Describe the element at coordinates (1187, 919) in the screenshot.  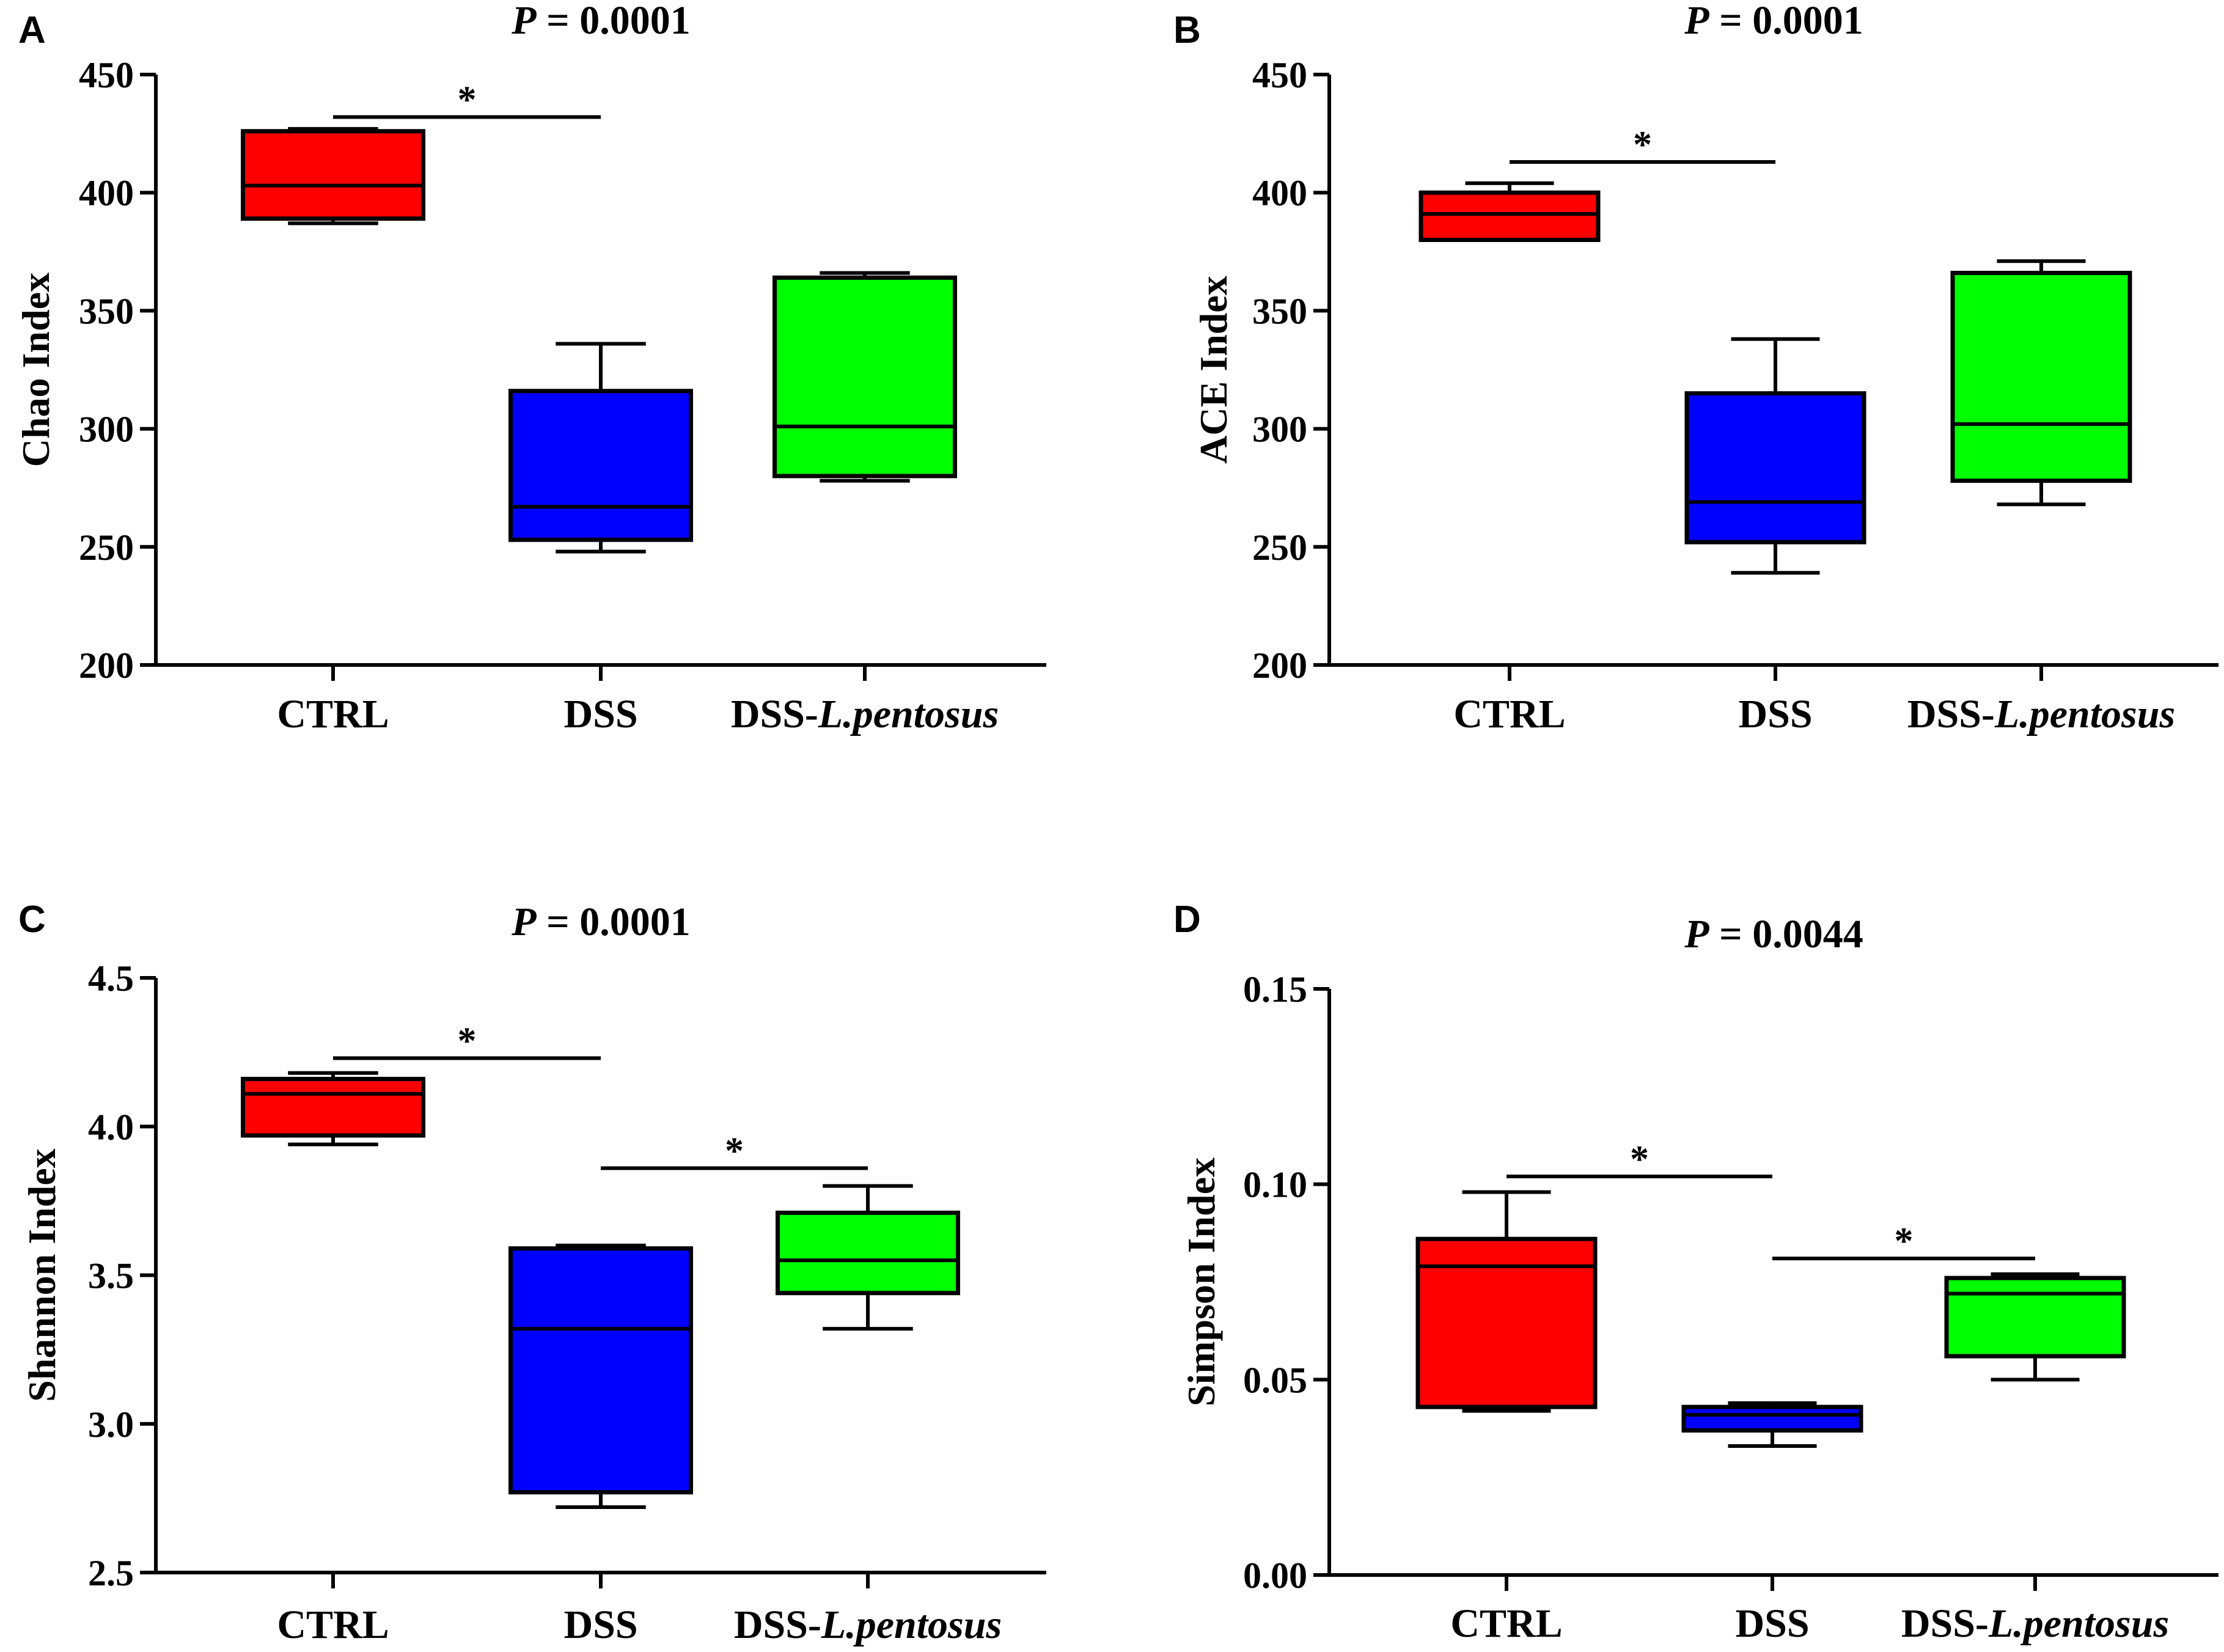
I see `panel-letter: D` at that location.